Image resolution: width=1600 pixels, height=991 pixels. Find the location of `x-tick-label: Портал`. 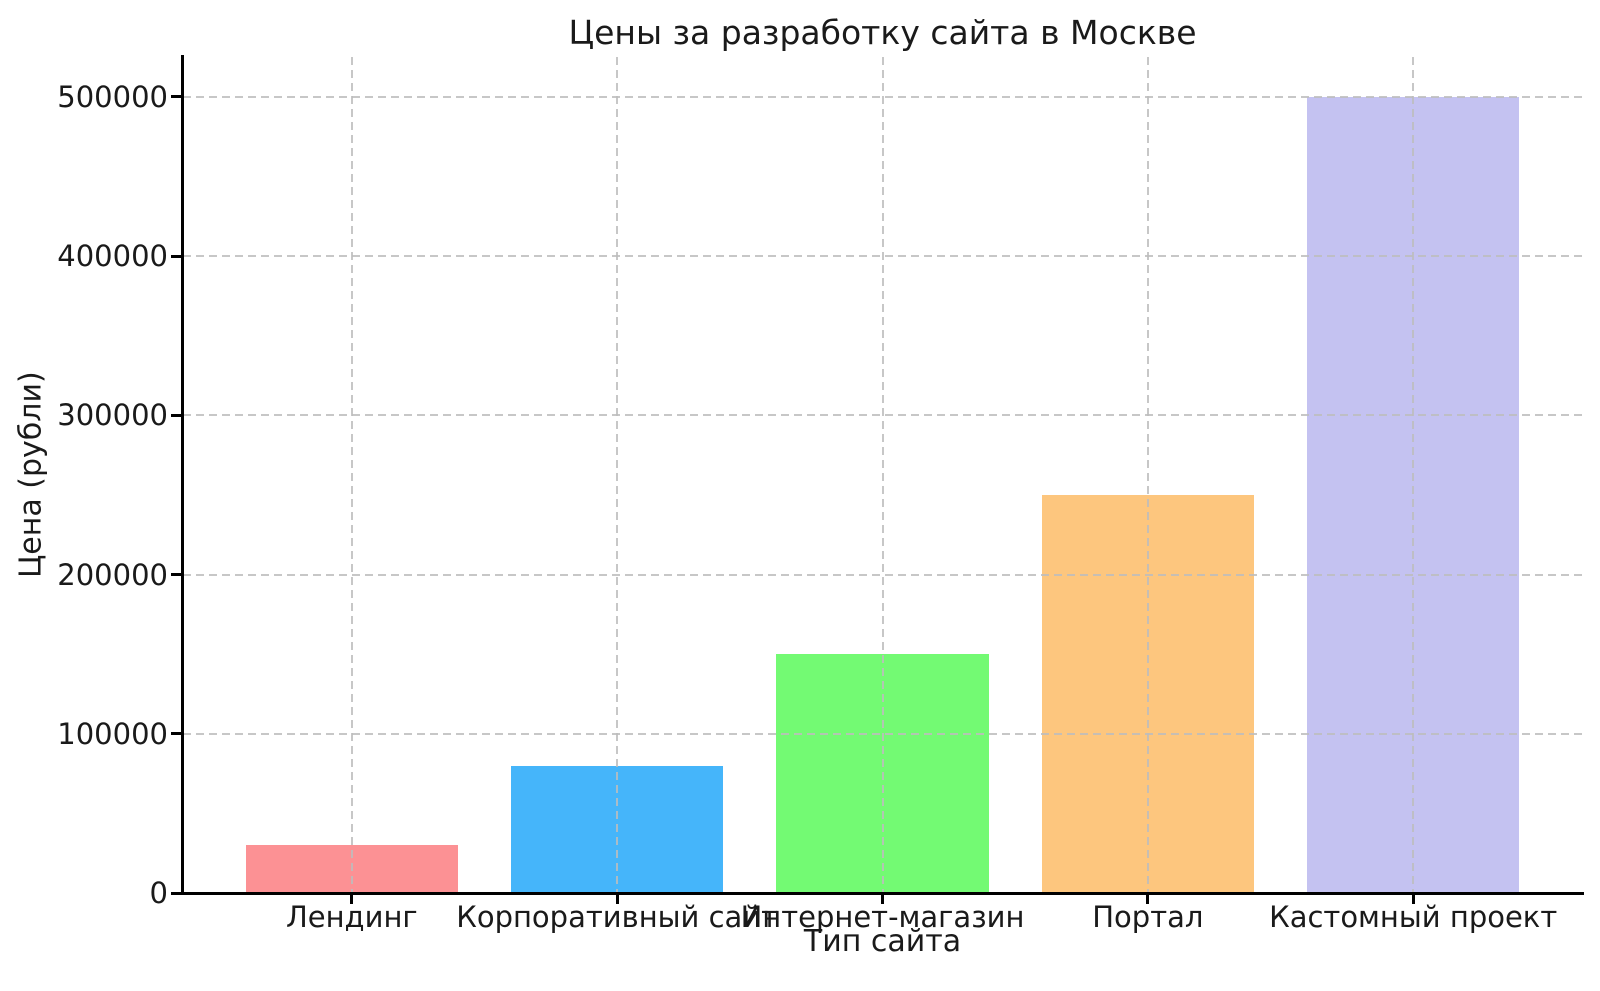

x-tick-label: Портал is located at coordinates (1148, 917).